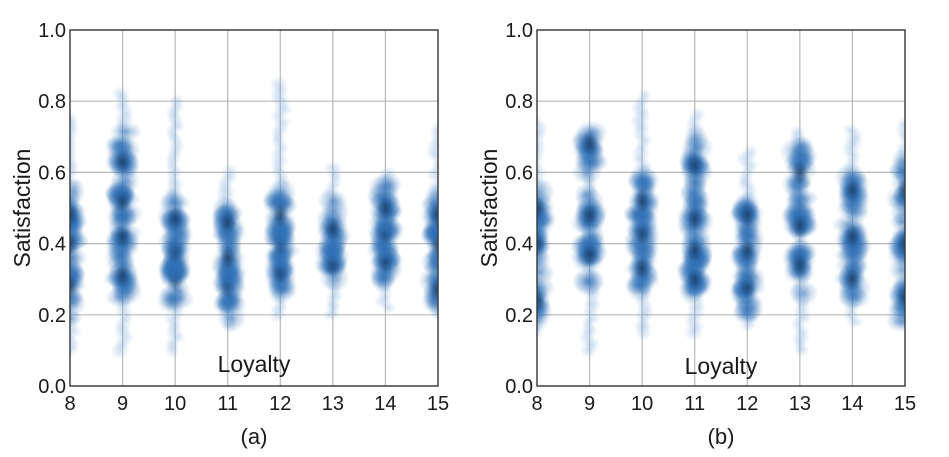  Describe the element at coordinates (489, 208) in the screenshot. I see `y-axis-title-b: Satisfaction` at that location.